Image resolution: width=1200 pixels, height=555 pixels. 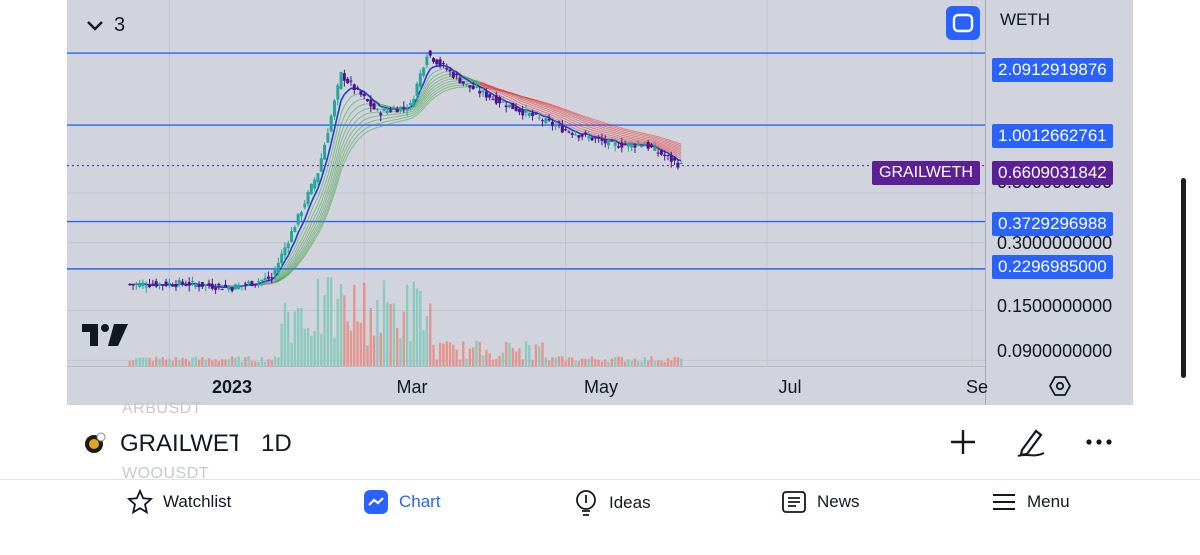 What do you see at coordinates (162, 409) in the screenshot?
I see `scroll-symbol-above: ARBUSDT` at bounding box center [162, 409].